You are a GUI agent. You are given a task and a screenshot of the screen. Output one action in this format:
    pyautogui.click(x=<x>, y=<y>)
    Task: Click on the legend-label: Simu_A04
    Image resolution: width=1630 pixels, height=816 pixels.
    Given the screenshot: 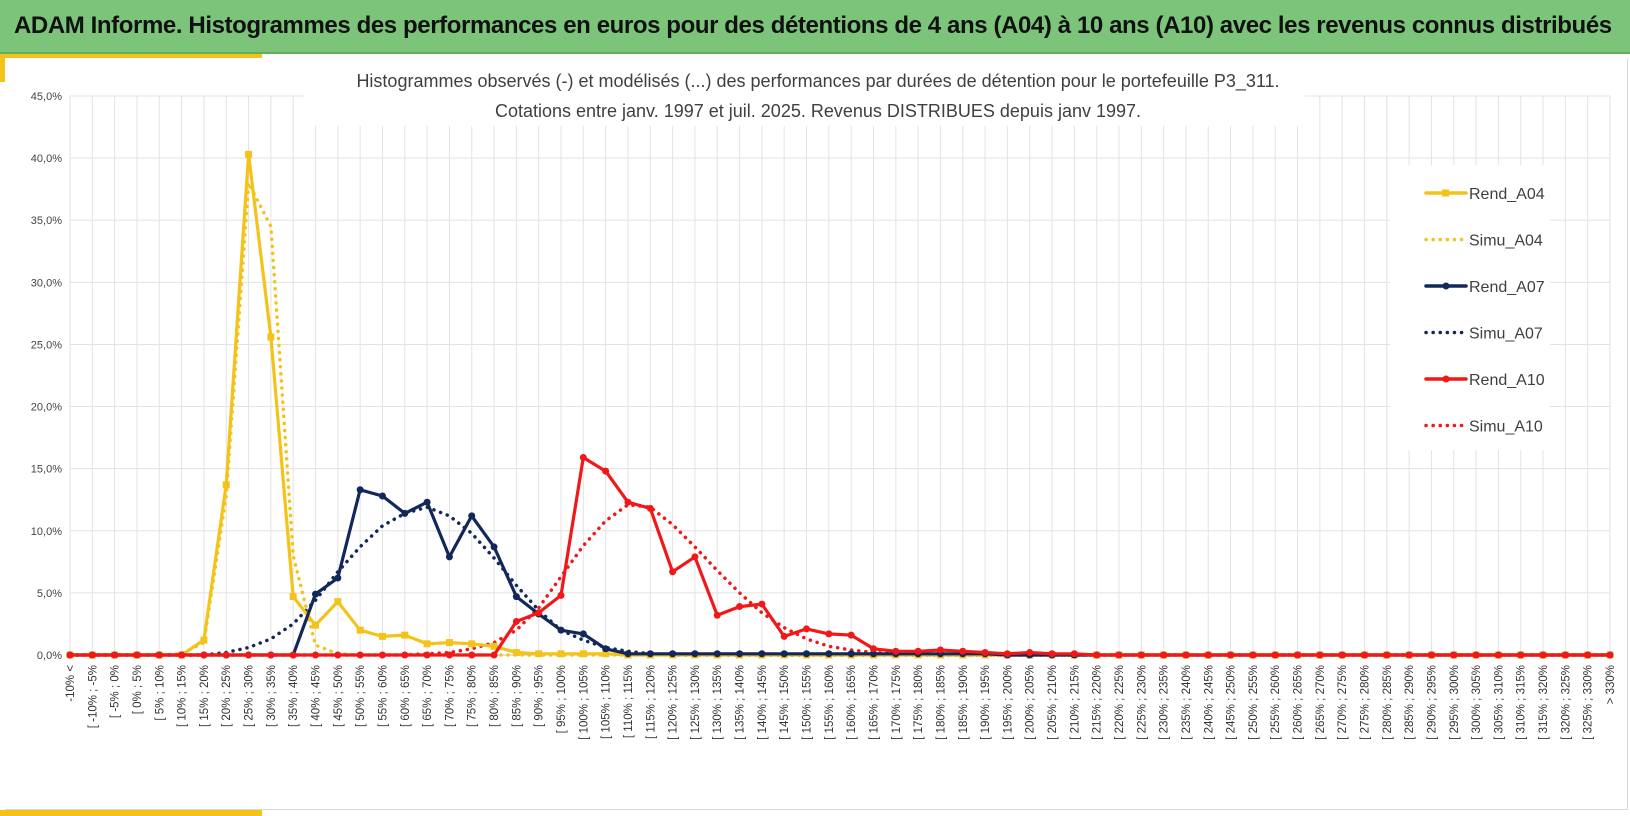 What is the action you would take?
    pyautogui.click(x=1506, y=241)
    